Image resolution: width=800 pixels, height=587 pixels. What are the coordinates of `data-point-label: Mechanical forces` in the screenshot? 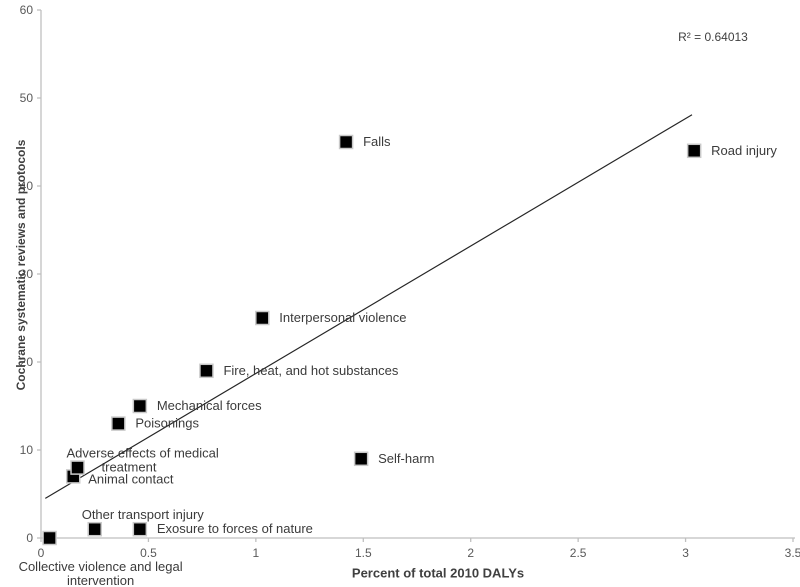 It's located at (209, 405).